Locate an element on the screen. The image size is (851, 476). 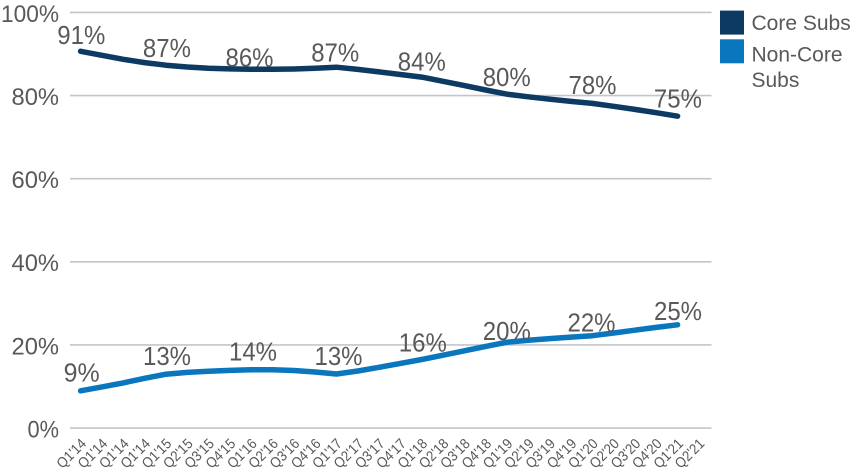
svg-text: 91% is located at coordinates (81, 35).